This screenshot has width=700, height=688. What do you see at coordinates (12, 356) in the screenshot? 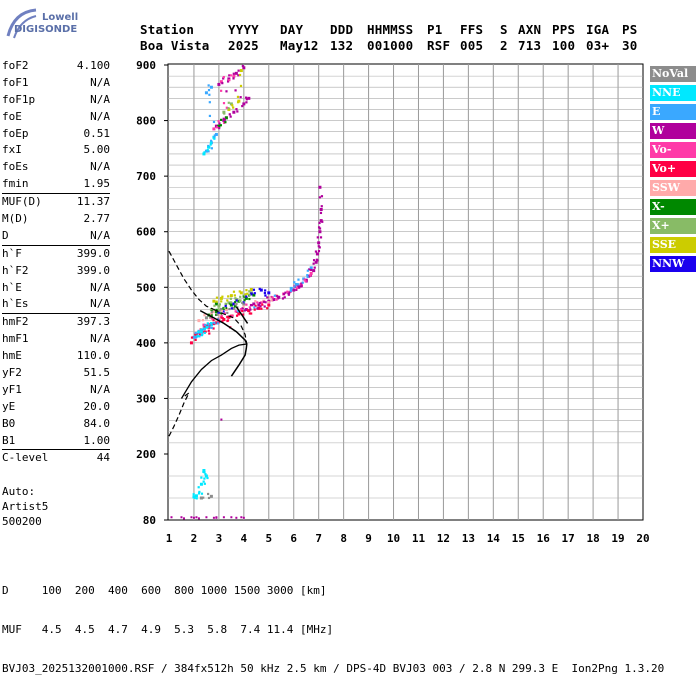
I see `param-name: hmE` at bounding box center [12, 356].